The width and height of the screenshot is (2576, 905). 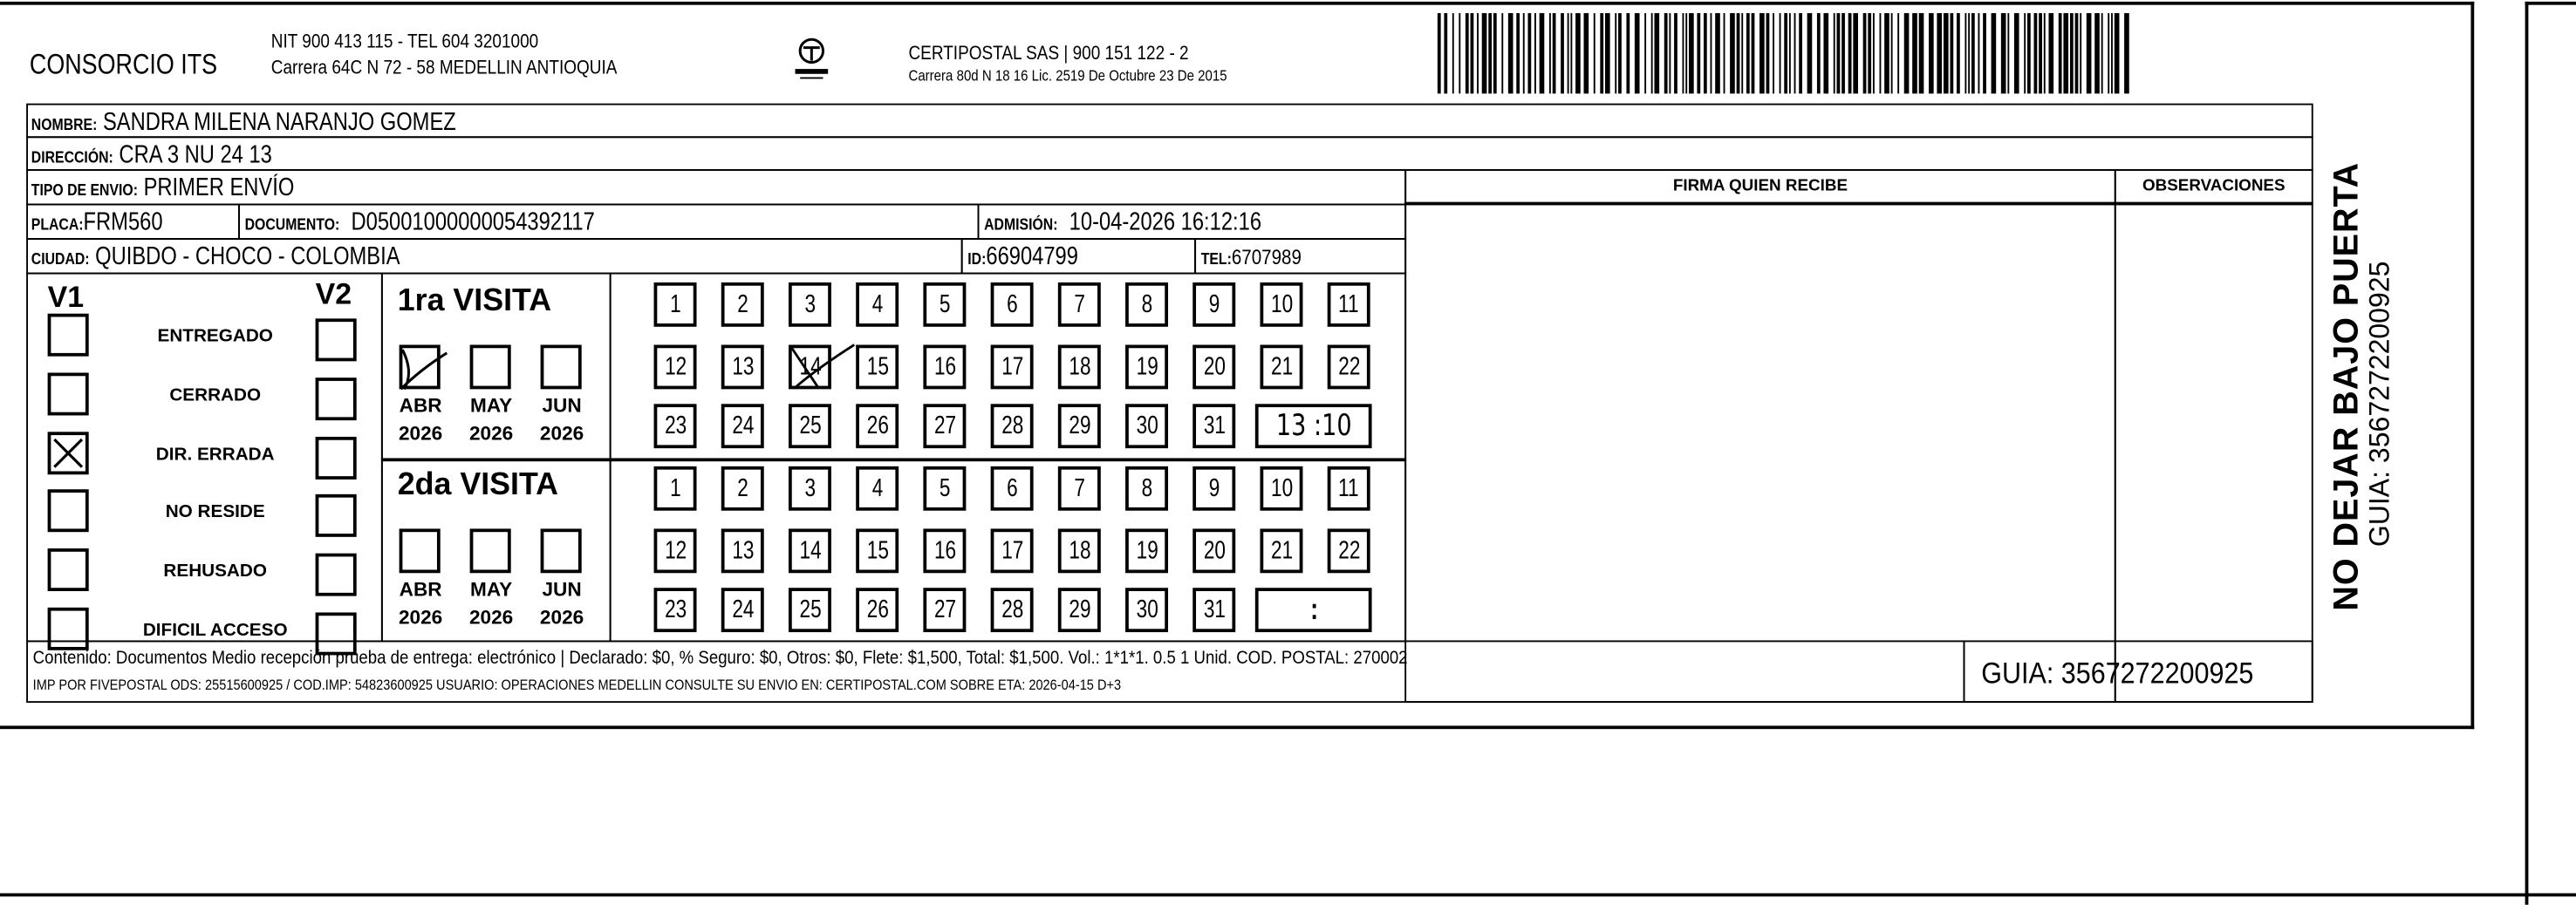 I want to click on observations-column, so click(x=2213, y=436).